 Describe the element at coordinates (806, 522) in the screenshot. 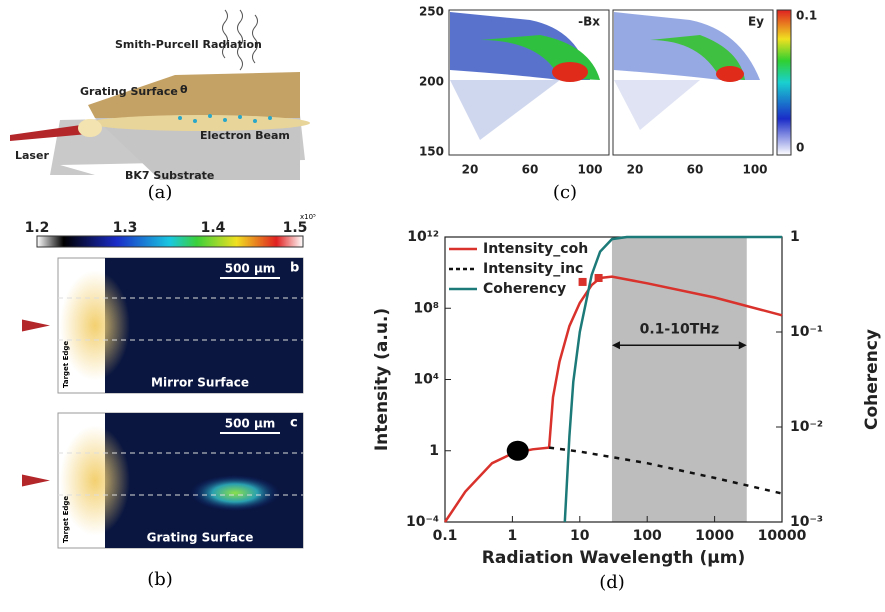

I see `y2-tick-label: 10⁻³` at that location.